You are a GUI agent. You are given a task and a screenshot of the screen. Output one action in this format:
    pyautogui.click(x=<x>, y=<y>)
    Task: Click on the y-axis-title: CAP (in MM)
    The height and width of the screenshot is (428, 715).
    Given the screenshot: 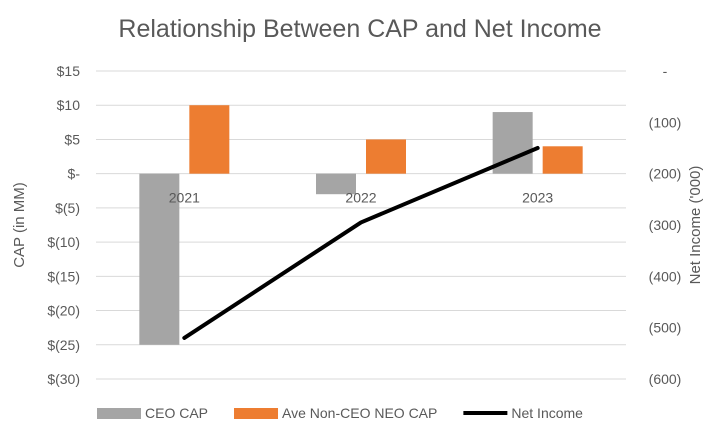 What is the action you would take?
    pyautogui.click(x=19, y=225)
    